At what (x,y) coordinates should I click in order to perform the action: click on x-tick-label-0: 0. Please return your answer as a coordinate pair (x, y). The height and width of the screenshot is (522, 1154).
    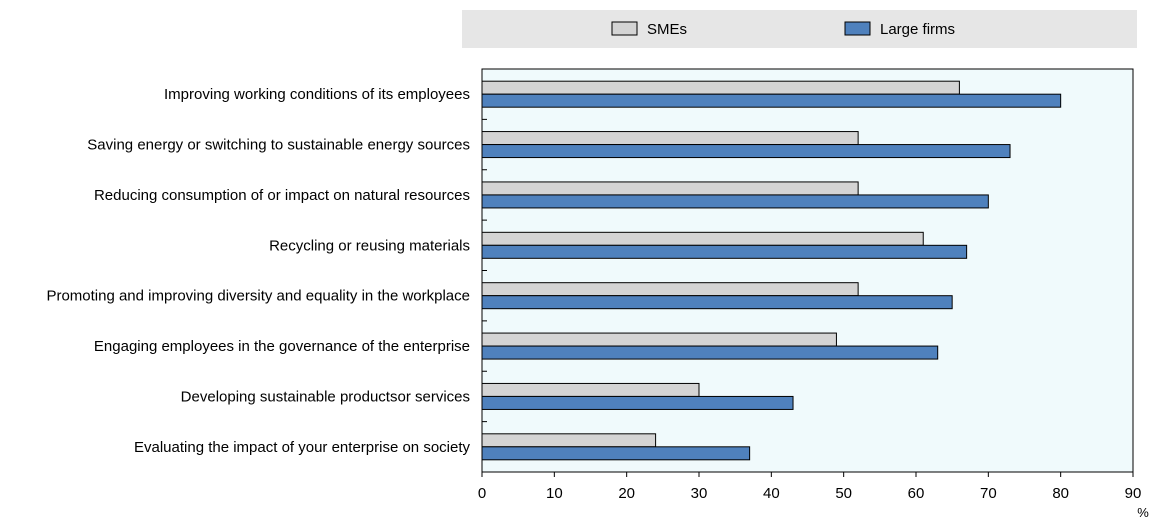
    Looking at the image, I should click on (482, 493).